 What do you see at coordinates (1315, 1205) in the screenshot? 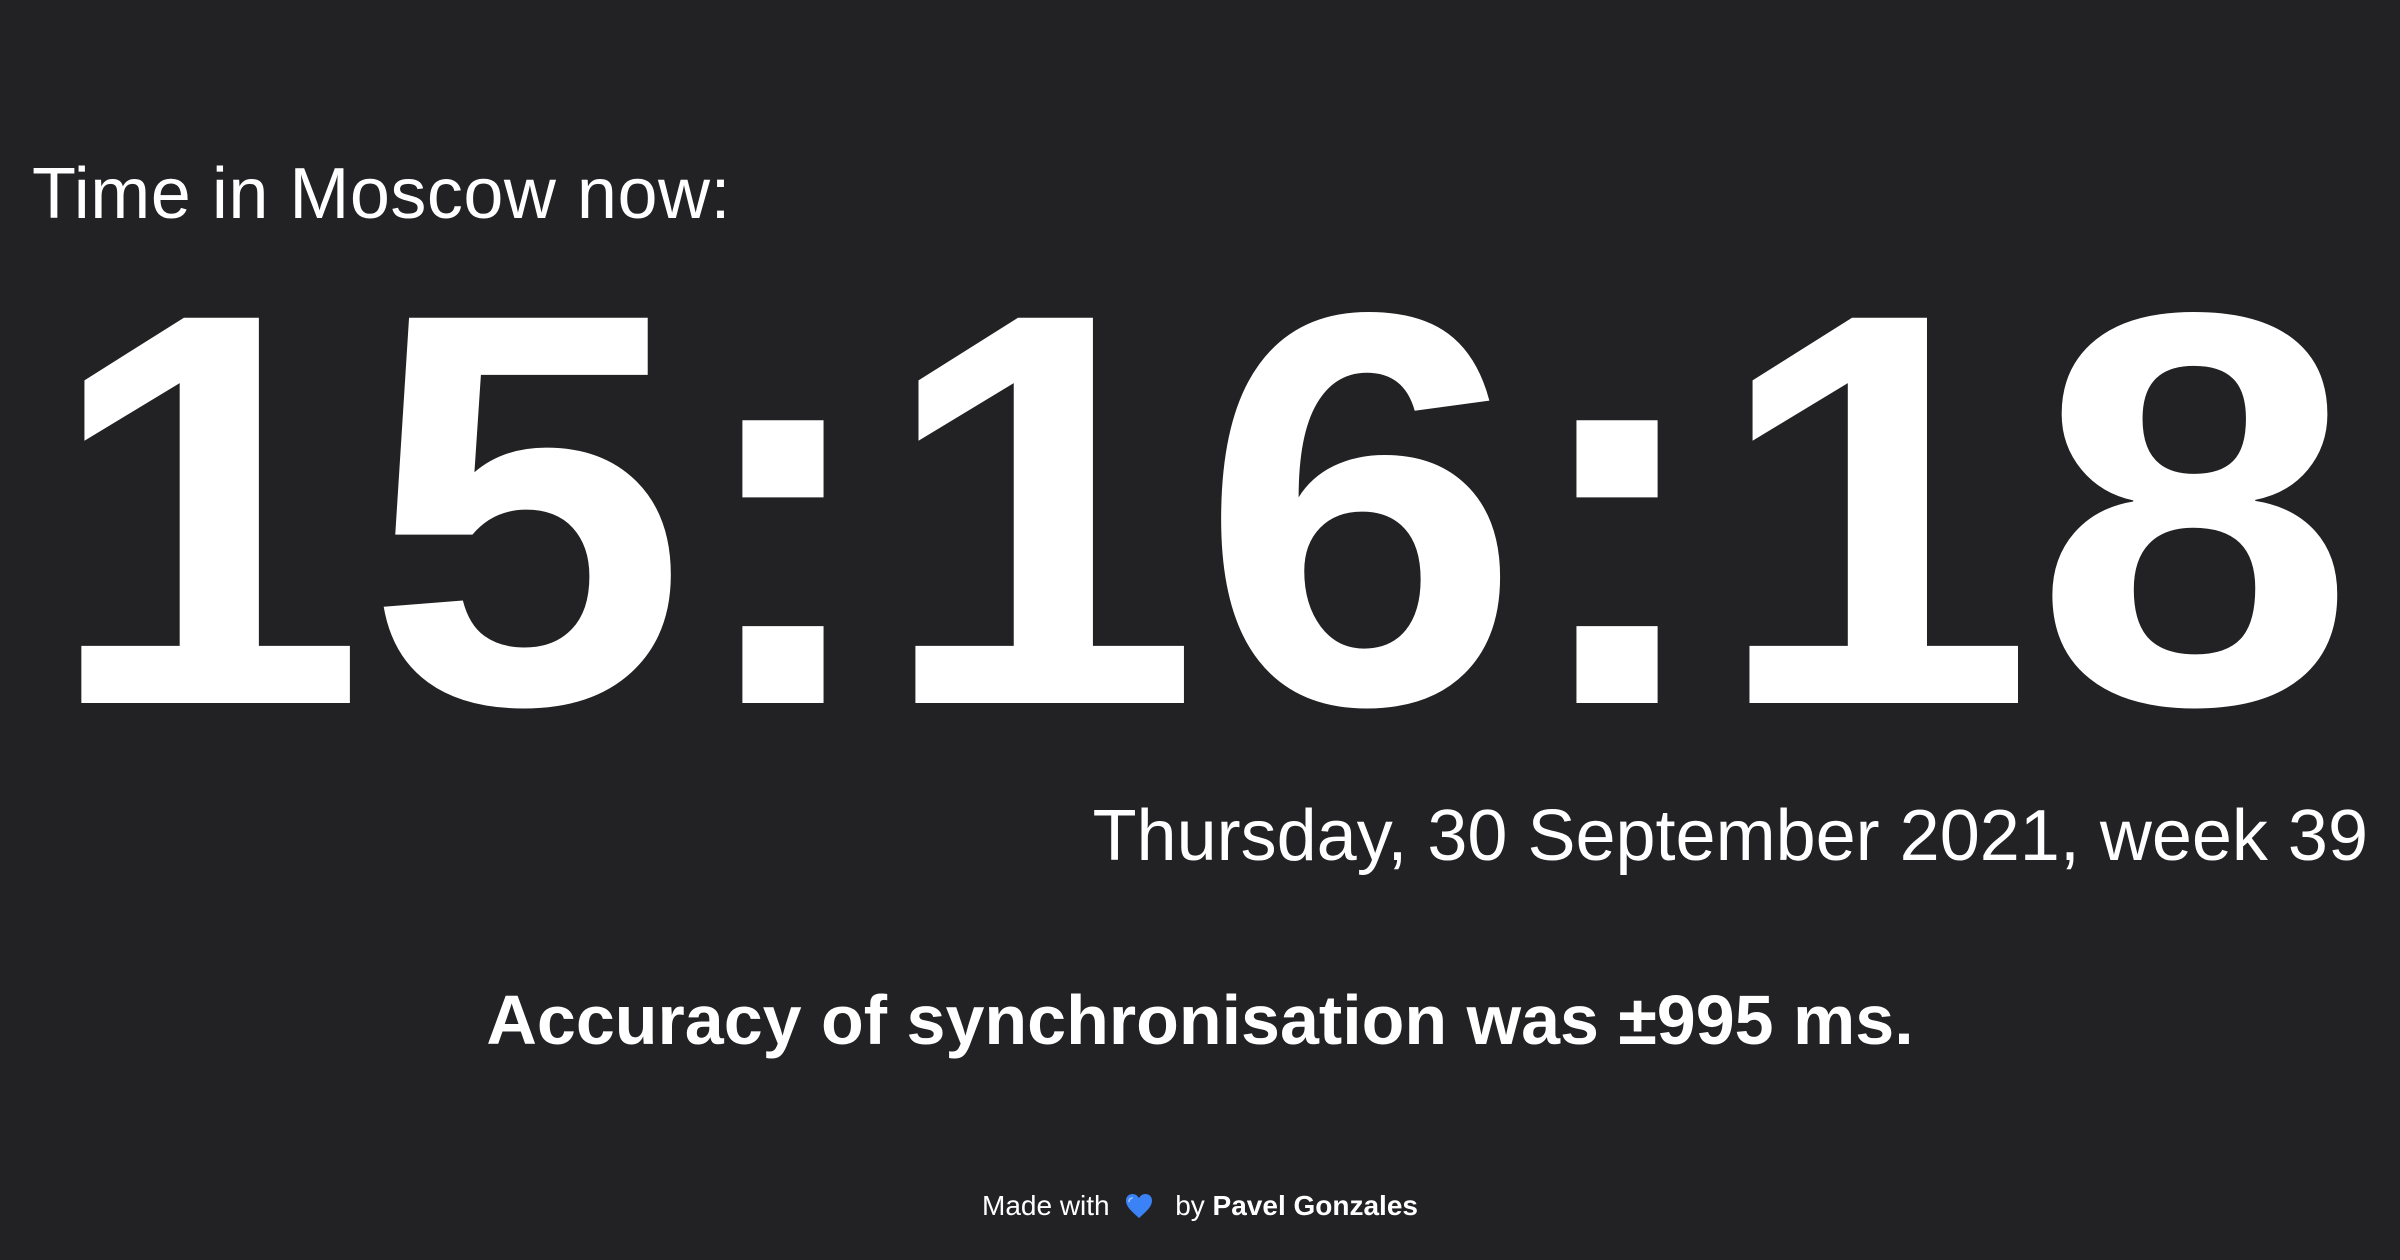
I see `footer-author-link: Pavel Gonzales` at bounding box center [1315, 1205].